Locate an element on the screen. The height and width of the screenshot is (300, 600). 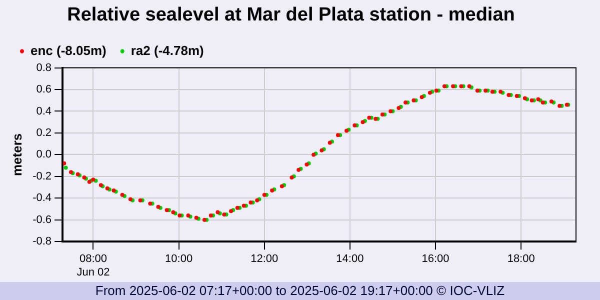
x-tick-label: 16:00 is located at coordinates (436, 259).